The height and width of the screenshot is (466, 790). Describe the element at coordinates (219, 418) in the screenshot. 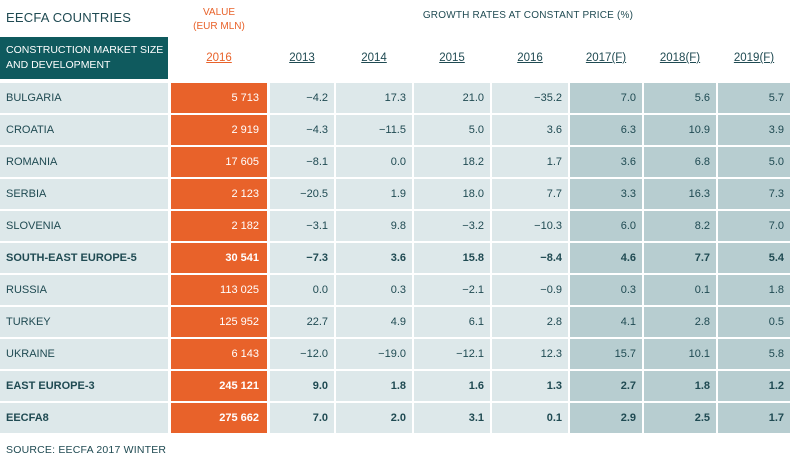

I see `value-cell: 275 662` at that location.